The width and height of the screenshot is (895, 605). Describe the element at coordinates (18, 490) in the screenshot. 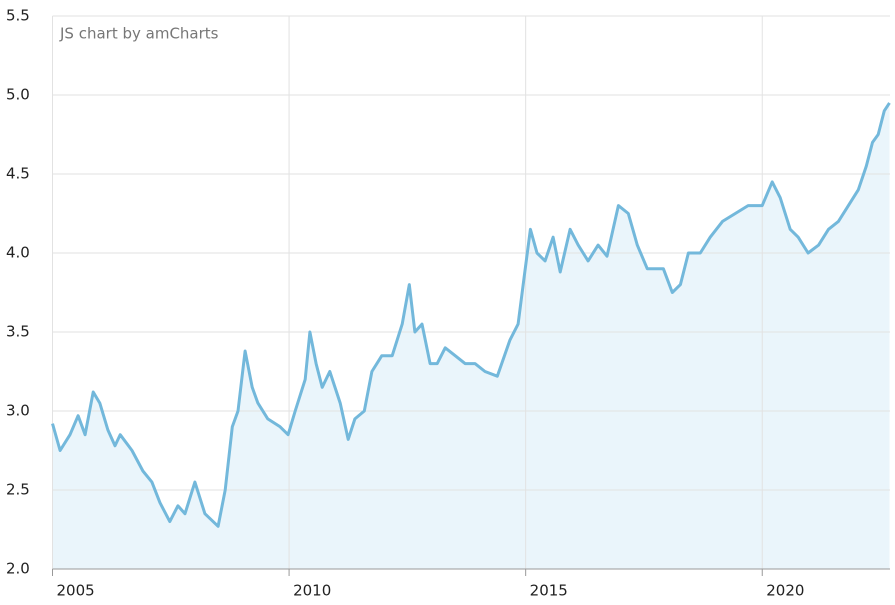

I see `y-tick-label: 2.5` at that location.